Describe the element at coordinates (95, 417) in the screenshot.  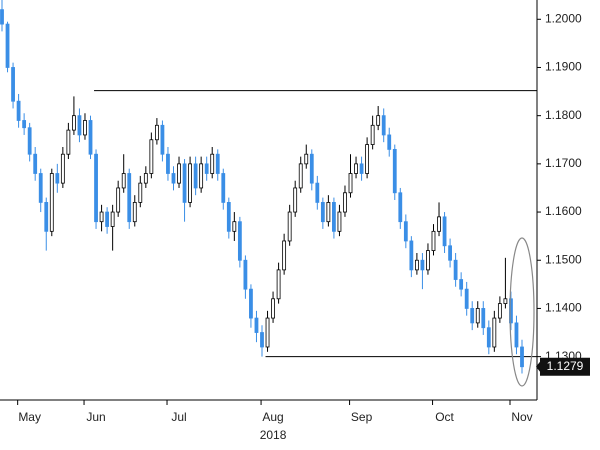
I see `x-tick-label: Jun` at that location.